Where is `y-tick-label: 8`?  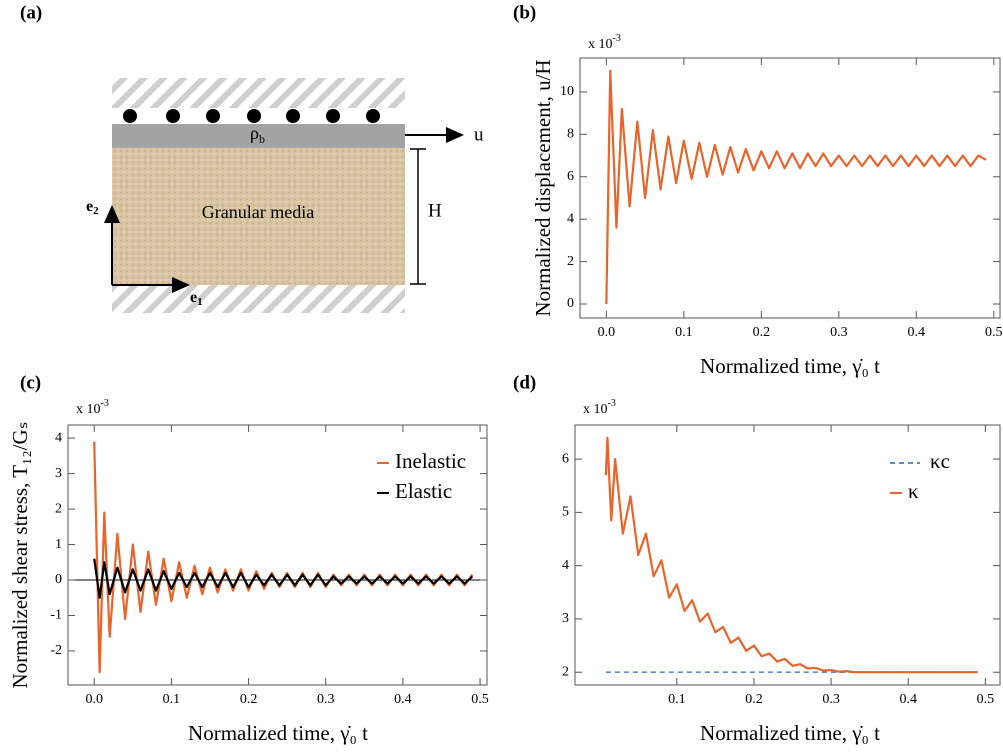 y-tick-label: 8 is located at coordinates (570, 134).